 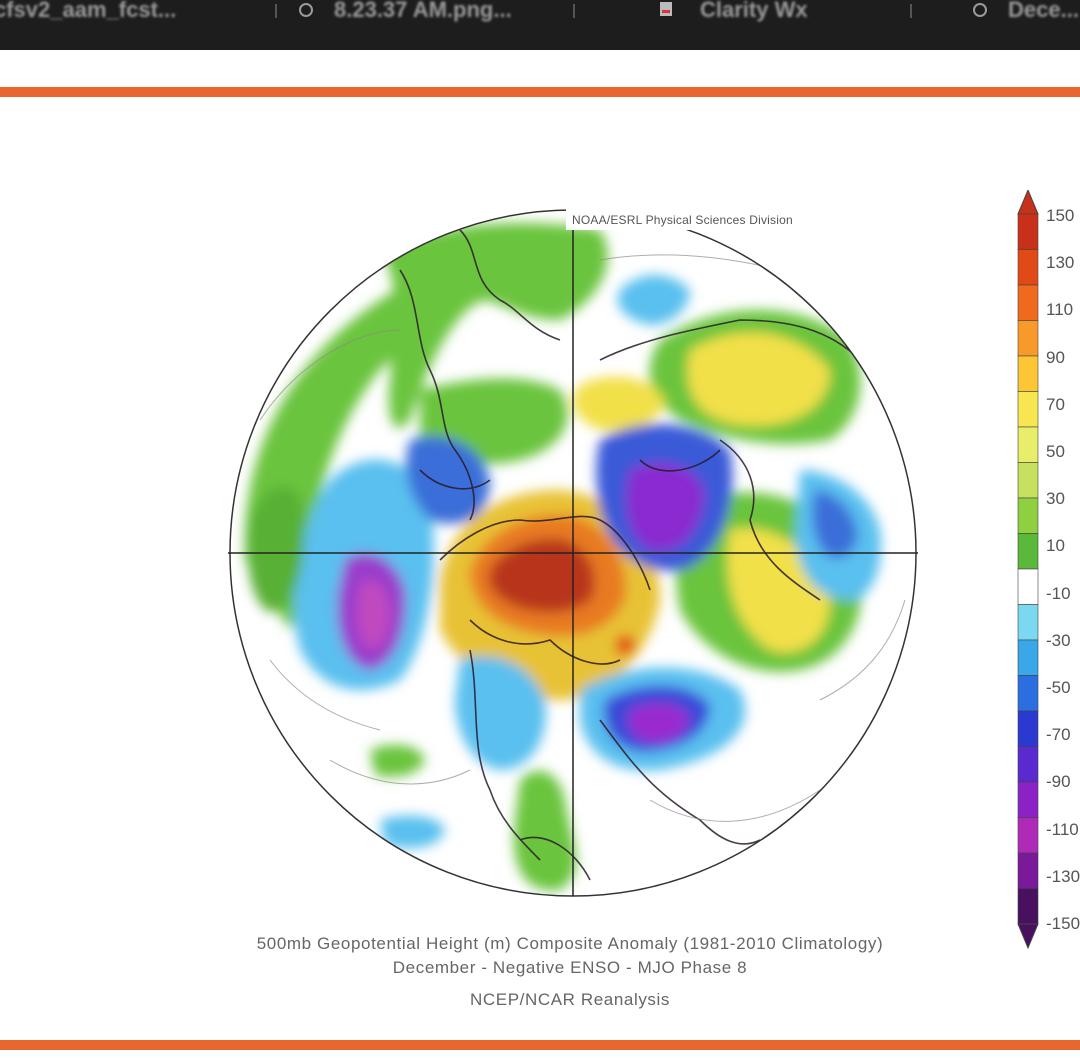 I want to click on colorbar-tick-label: 10, so click(x=1055, y=546).